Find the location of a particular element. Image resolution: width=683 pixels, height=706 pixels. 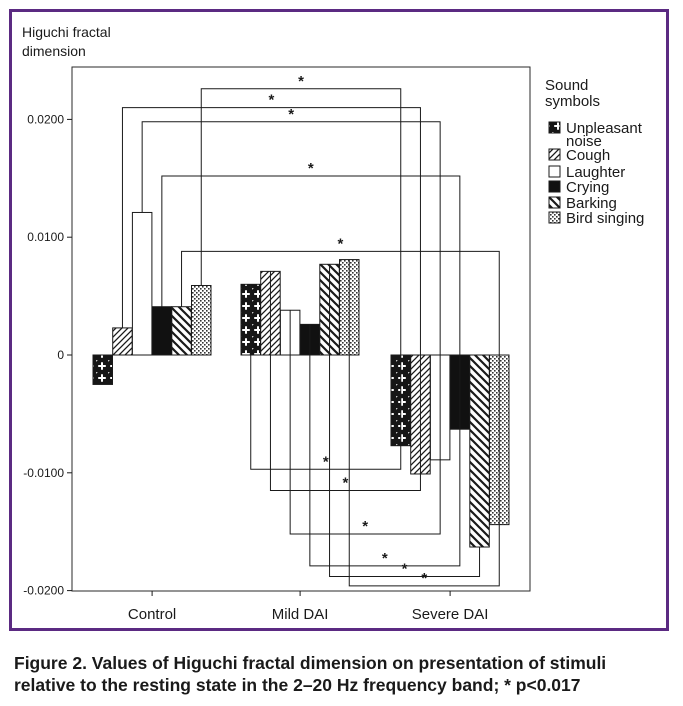

legend-label: Barking is located at coordinates (591, 203).